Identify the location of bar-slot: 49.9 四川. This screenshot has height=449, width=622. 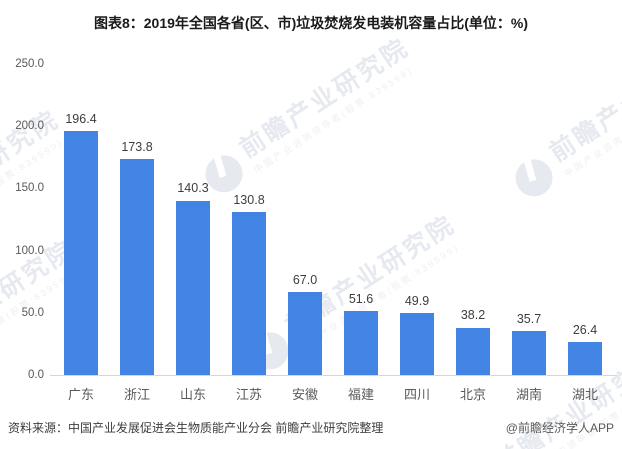
(417, 233).